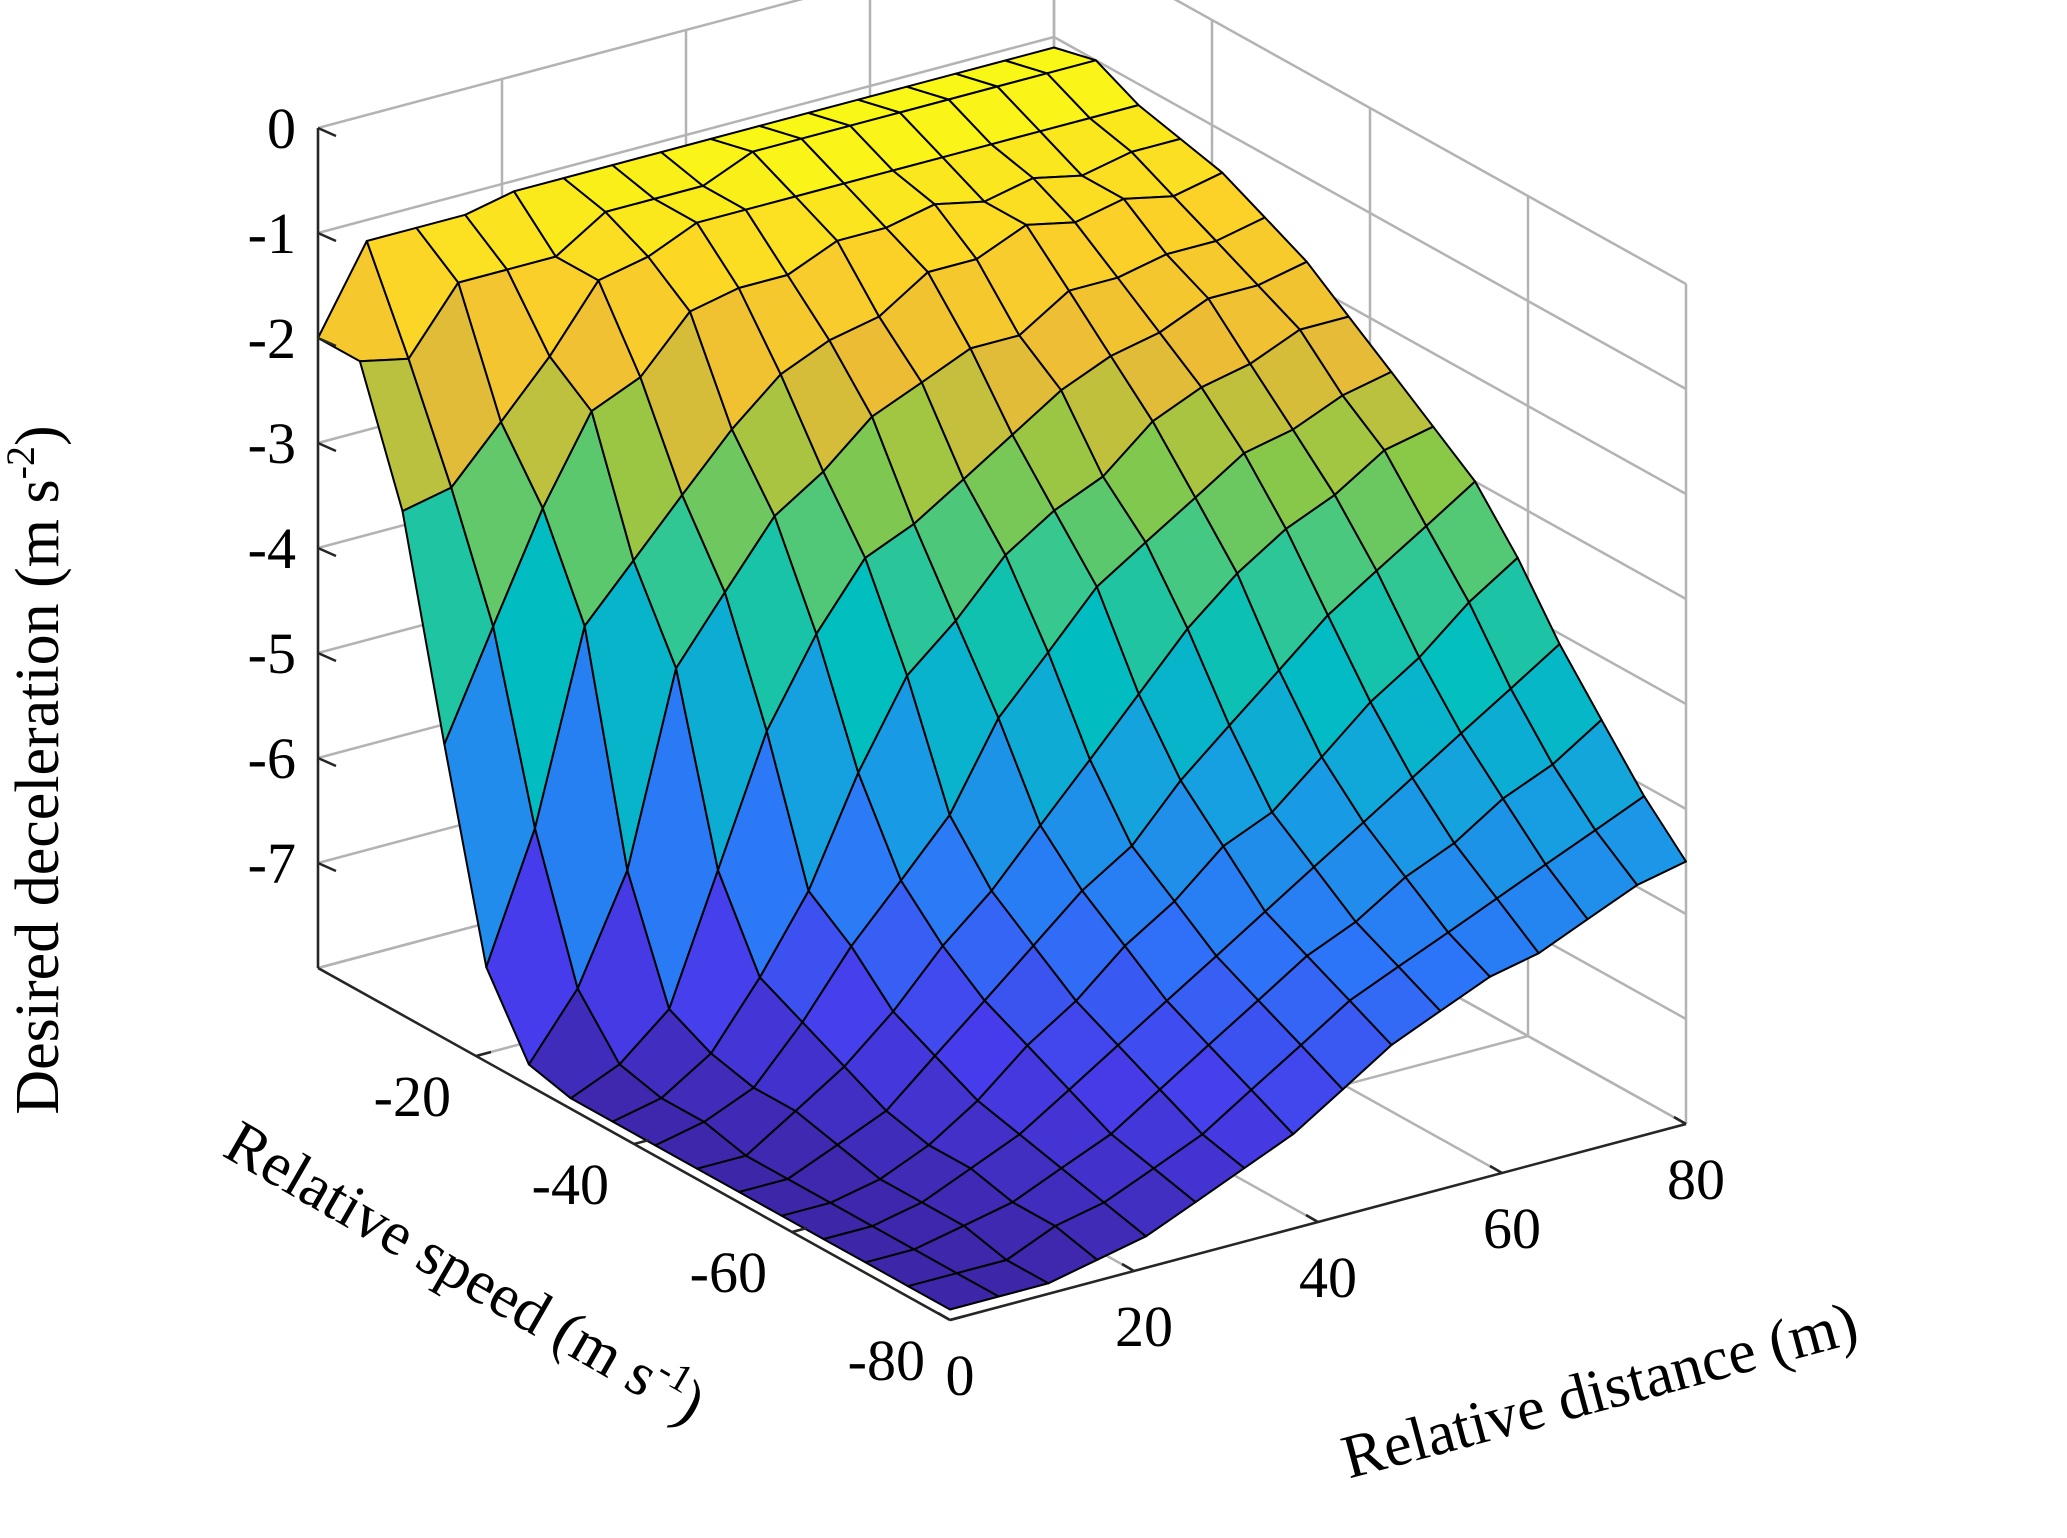 The image size is (2067, 1538). I want to click on z-tick-label: -4, so click(272, 548).